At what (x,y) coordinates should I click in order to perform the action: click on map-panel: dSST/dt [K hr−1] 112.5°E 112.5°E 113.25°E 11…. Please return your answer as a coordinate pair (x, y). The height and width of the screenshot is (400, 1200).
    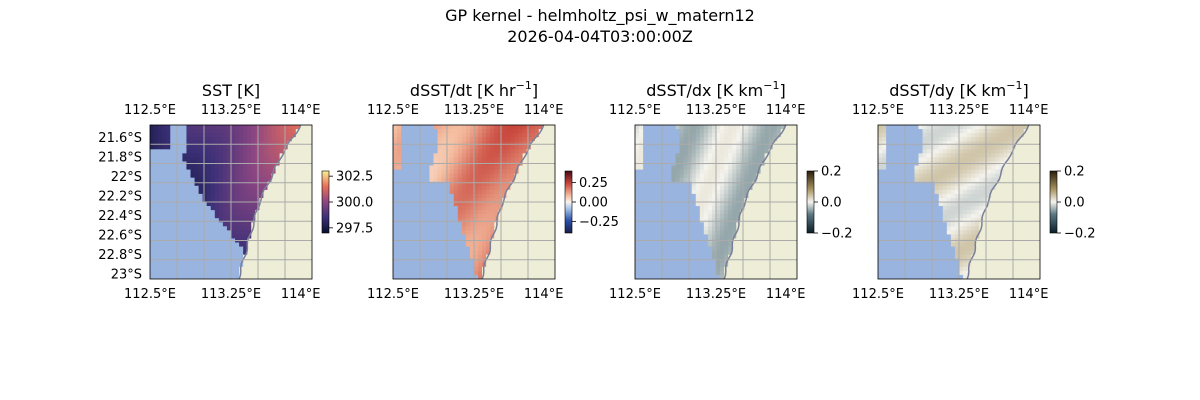
    Looking at the image, I should click on (493, 190).